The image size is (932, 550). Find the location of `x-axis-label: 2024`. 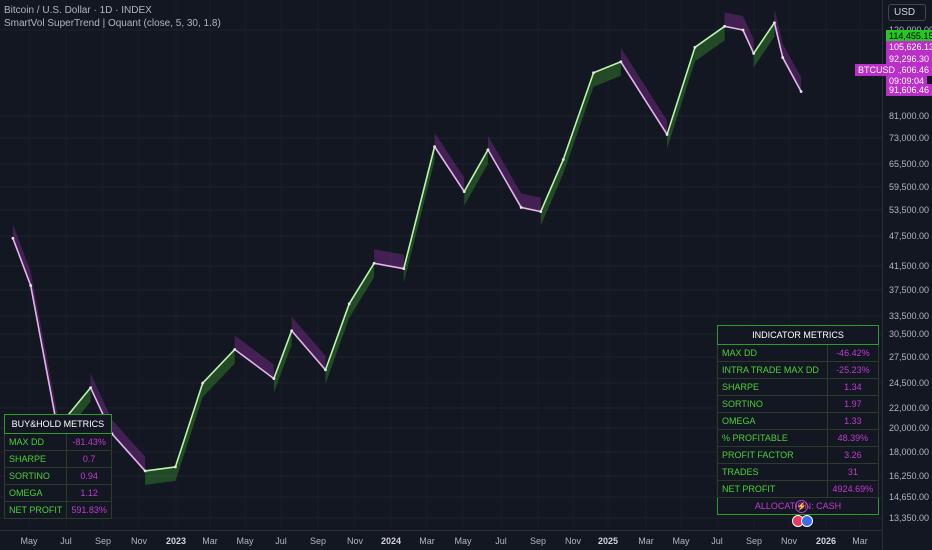

x-axis-label: 2024 is located at coordinates (391, 541).